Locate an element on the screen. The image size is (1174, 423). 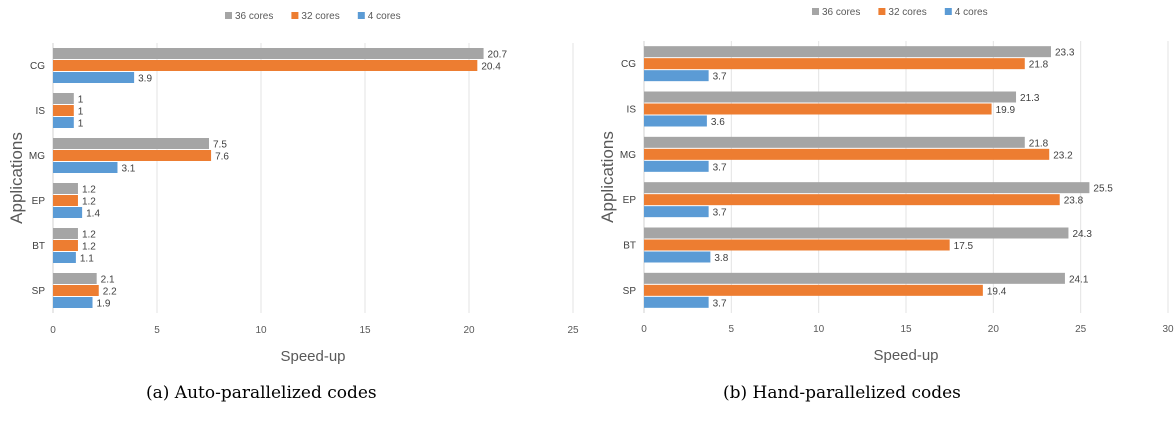
legend-label: 32 cores is located at coordinates (320, 16).